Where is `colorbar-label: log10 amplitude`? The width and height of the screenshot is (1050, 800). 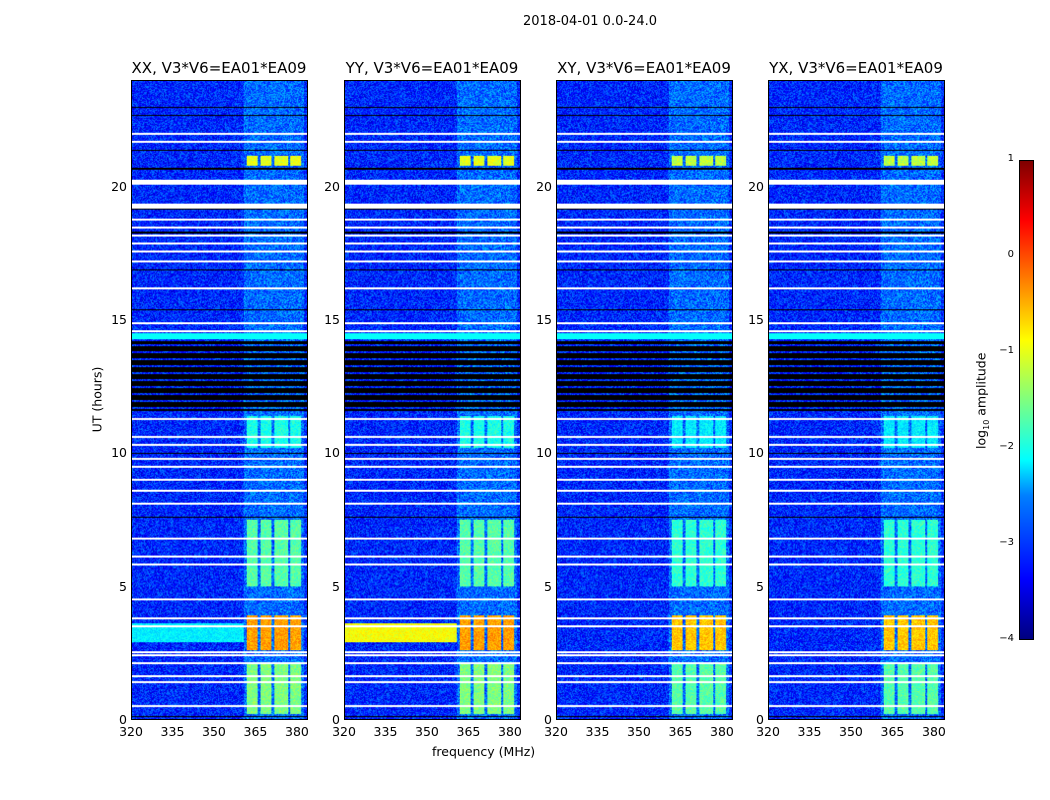
colorbar-label: log10 amplitude is located at coordinates (982, 400).